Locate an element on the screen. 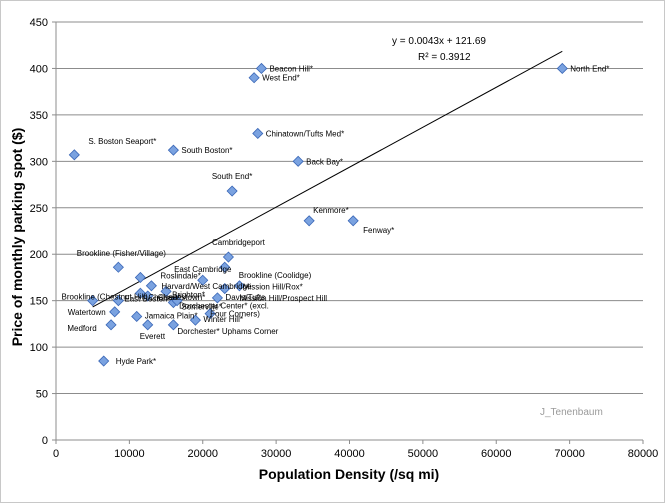  point-label: Chelsea* is located at coordinates (164, 297).